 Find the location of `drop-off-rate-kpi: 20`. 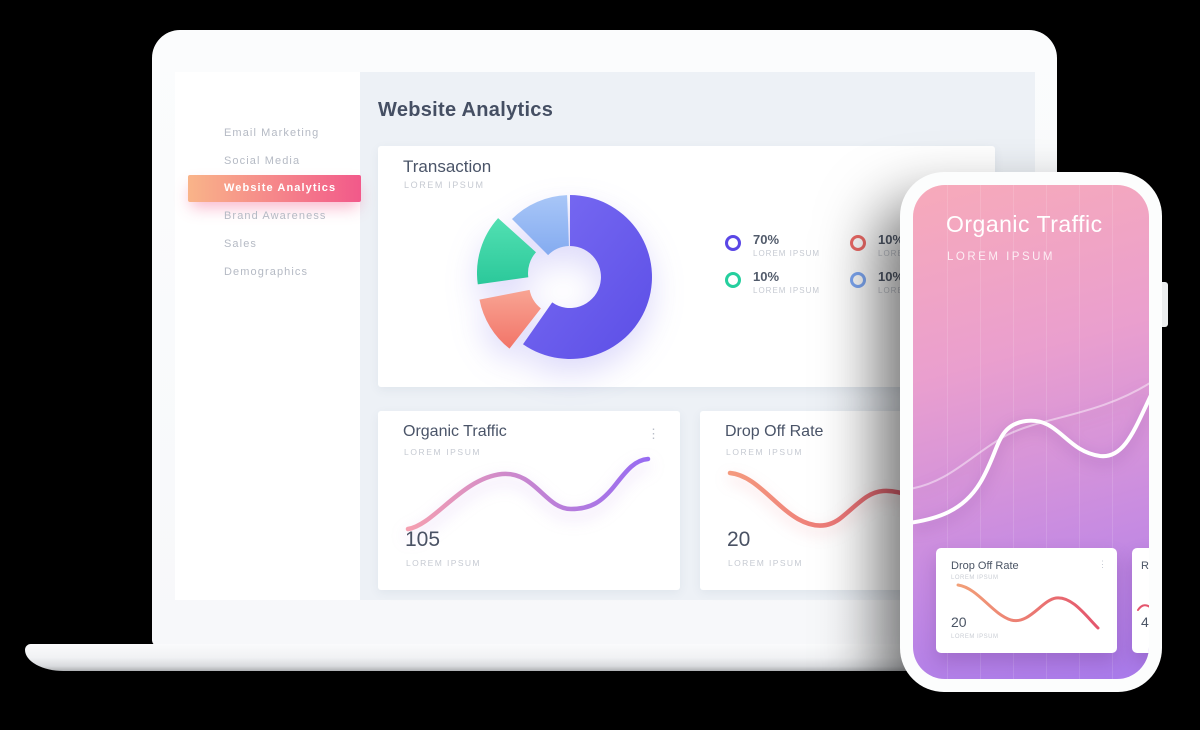

drop-off-rate-kpi: 20 is located at coordinates (739, 539).